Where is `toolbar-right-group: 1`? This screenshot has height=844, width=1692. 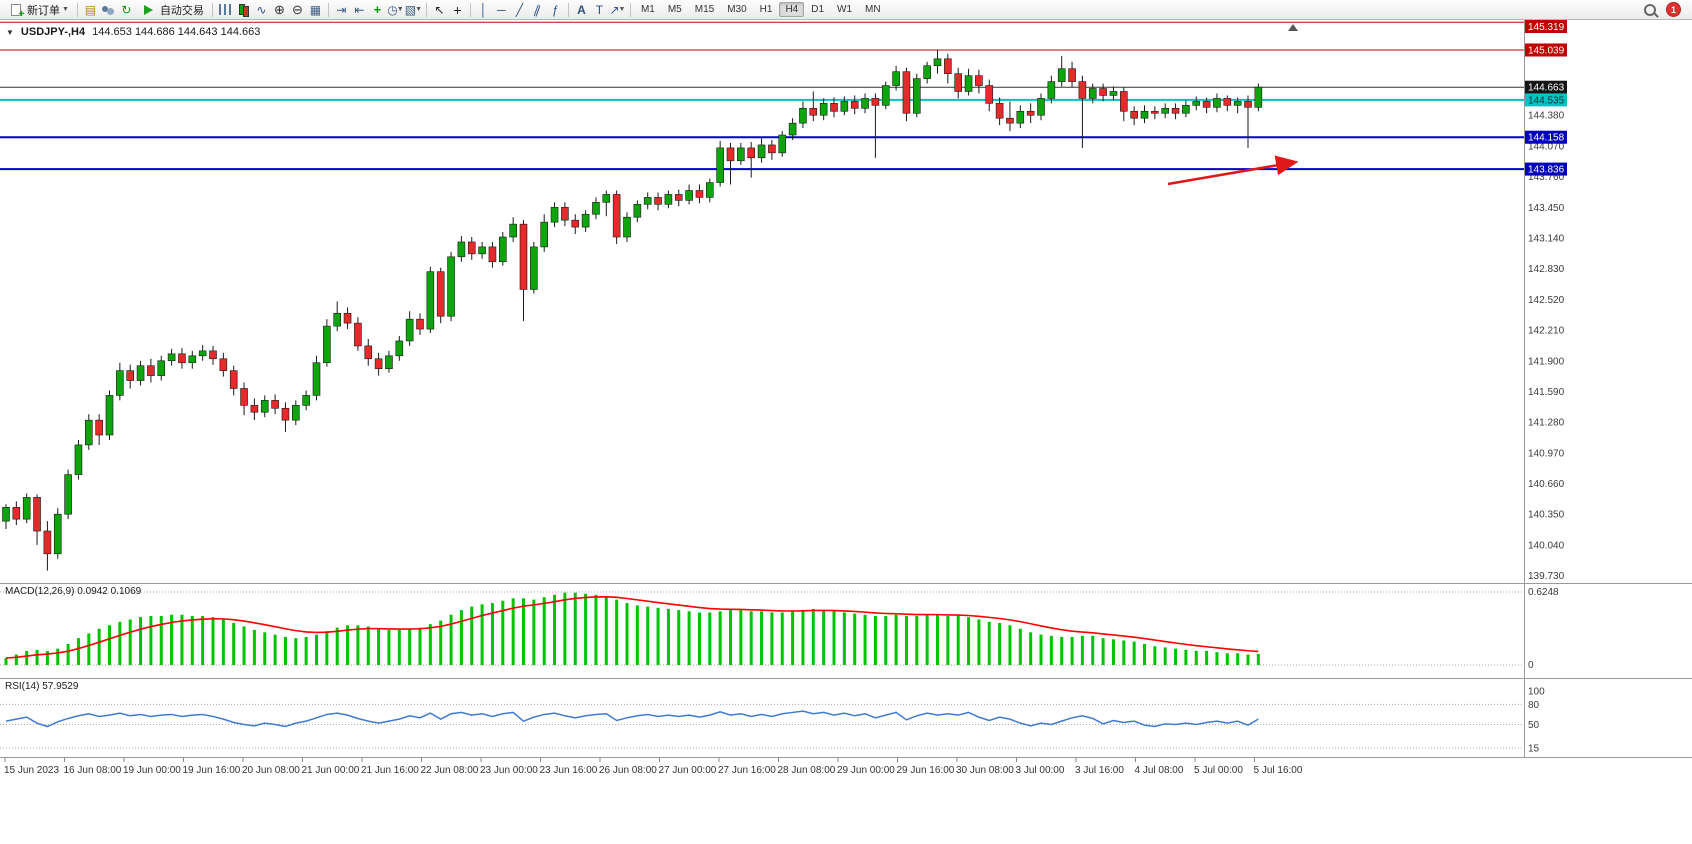 toolbar-right-group: 1 is located at coordinates (1666, 9).